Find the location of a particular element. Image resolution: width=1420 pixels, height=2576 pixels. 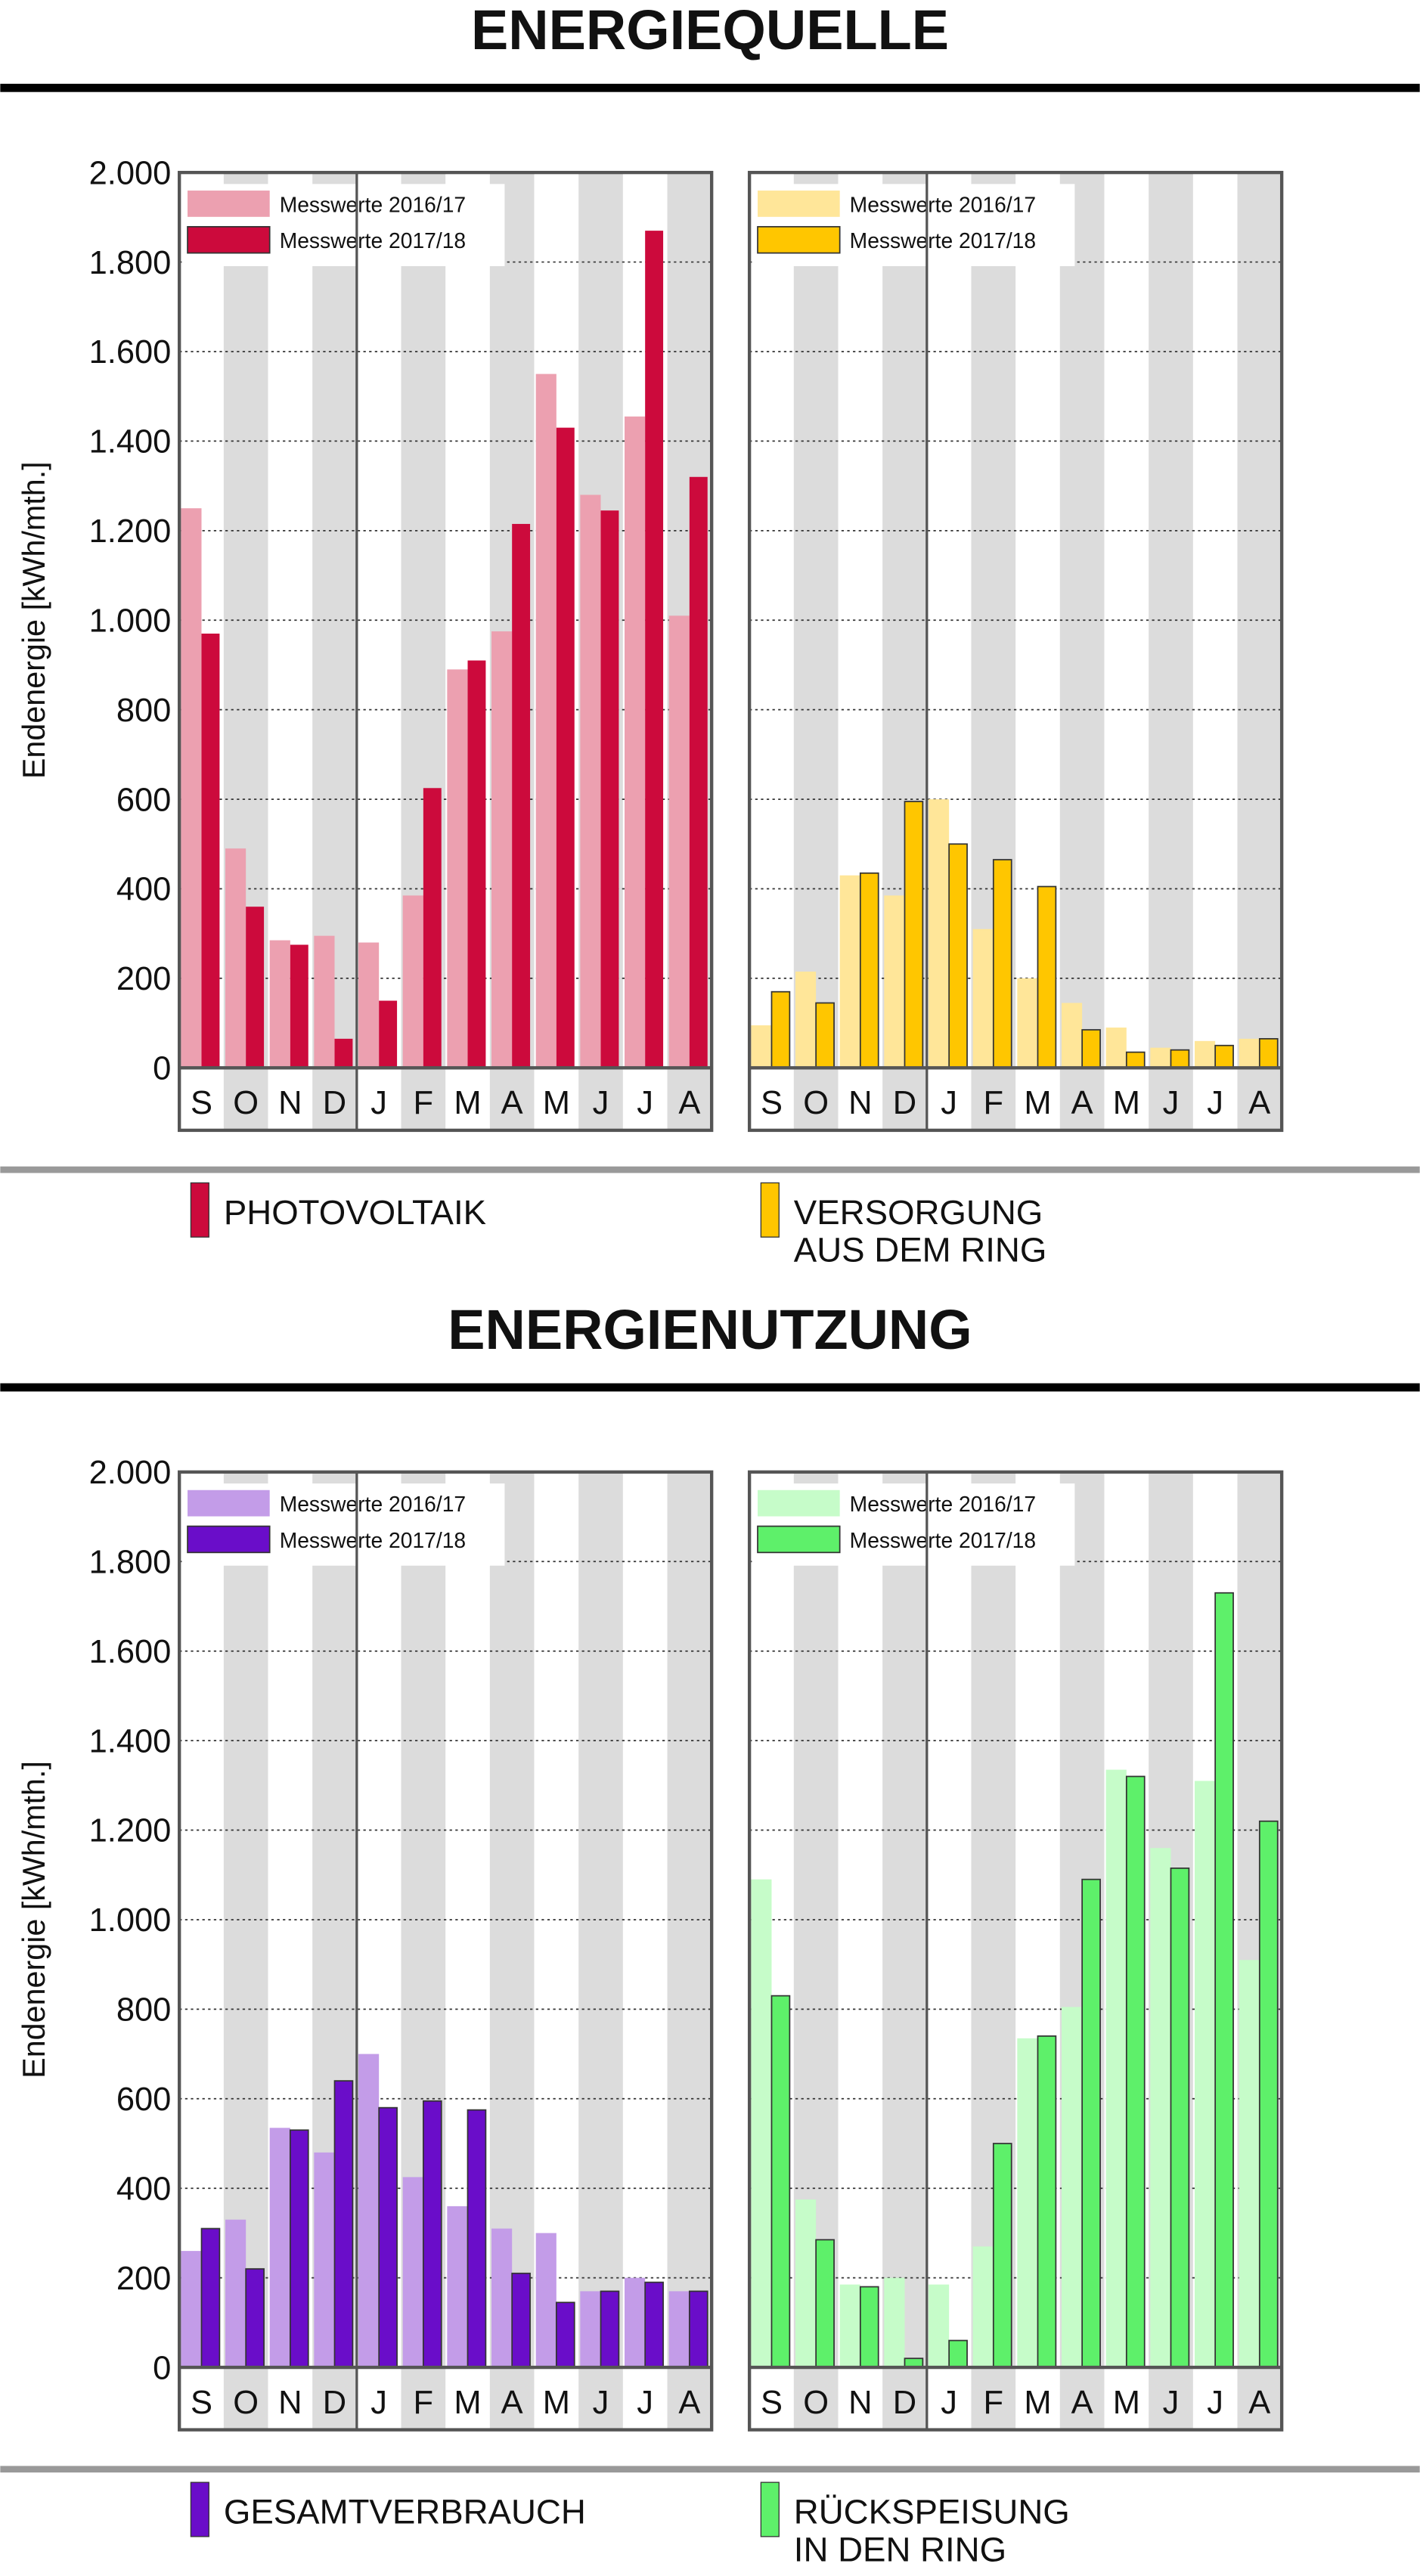

legend-label: Messwerte 2016/17 is located at coordinates (373, 1504).